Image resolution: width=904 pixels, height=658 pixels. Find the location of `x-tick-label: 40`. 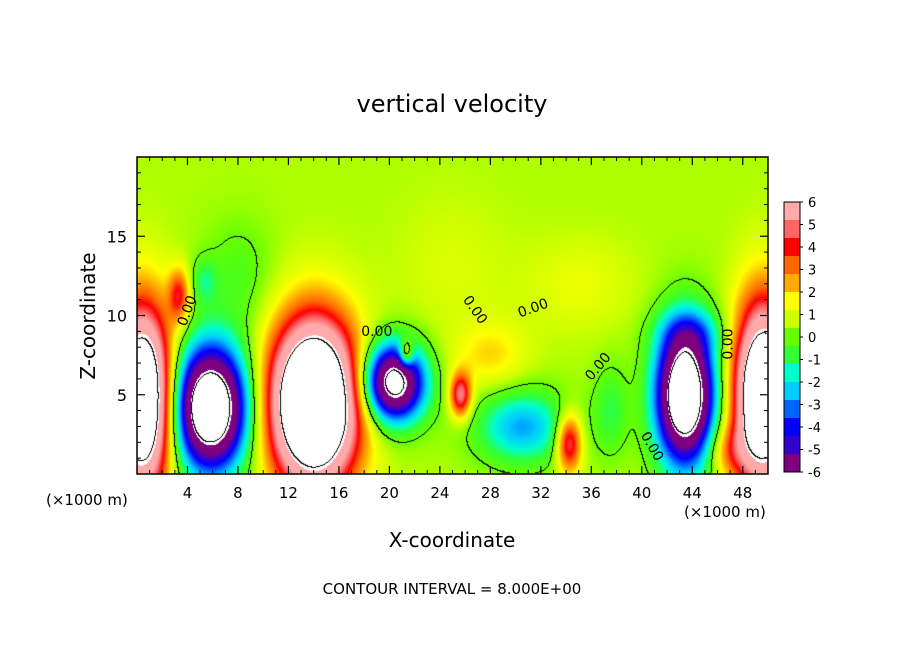

x-tick-label: 40 is located at coordinates (641, 493).